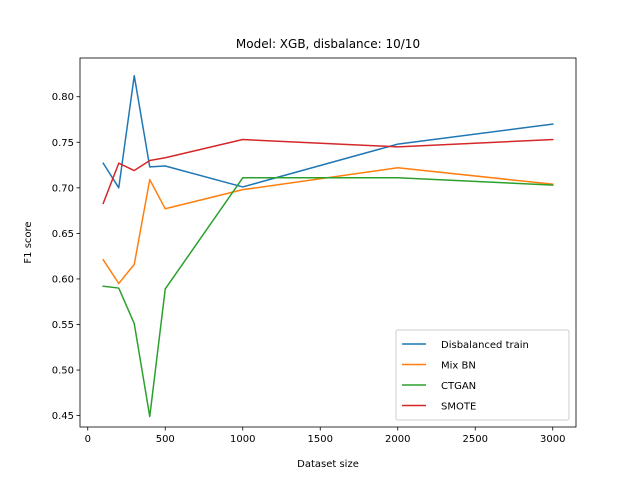 This screenshot has height=480, width=640. What do you see at coordinates (66, 257) in the screenshot?
I see `y-axis-ticks: 0.45 0.50 0.55 0.60 0.65 0.70 0.75 0.80` at bounding box center [66, 257].